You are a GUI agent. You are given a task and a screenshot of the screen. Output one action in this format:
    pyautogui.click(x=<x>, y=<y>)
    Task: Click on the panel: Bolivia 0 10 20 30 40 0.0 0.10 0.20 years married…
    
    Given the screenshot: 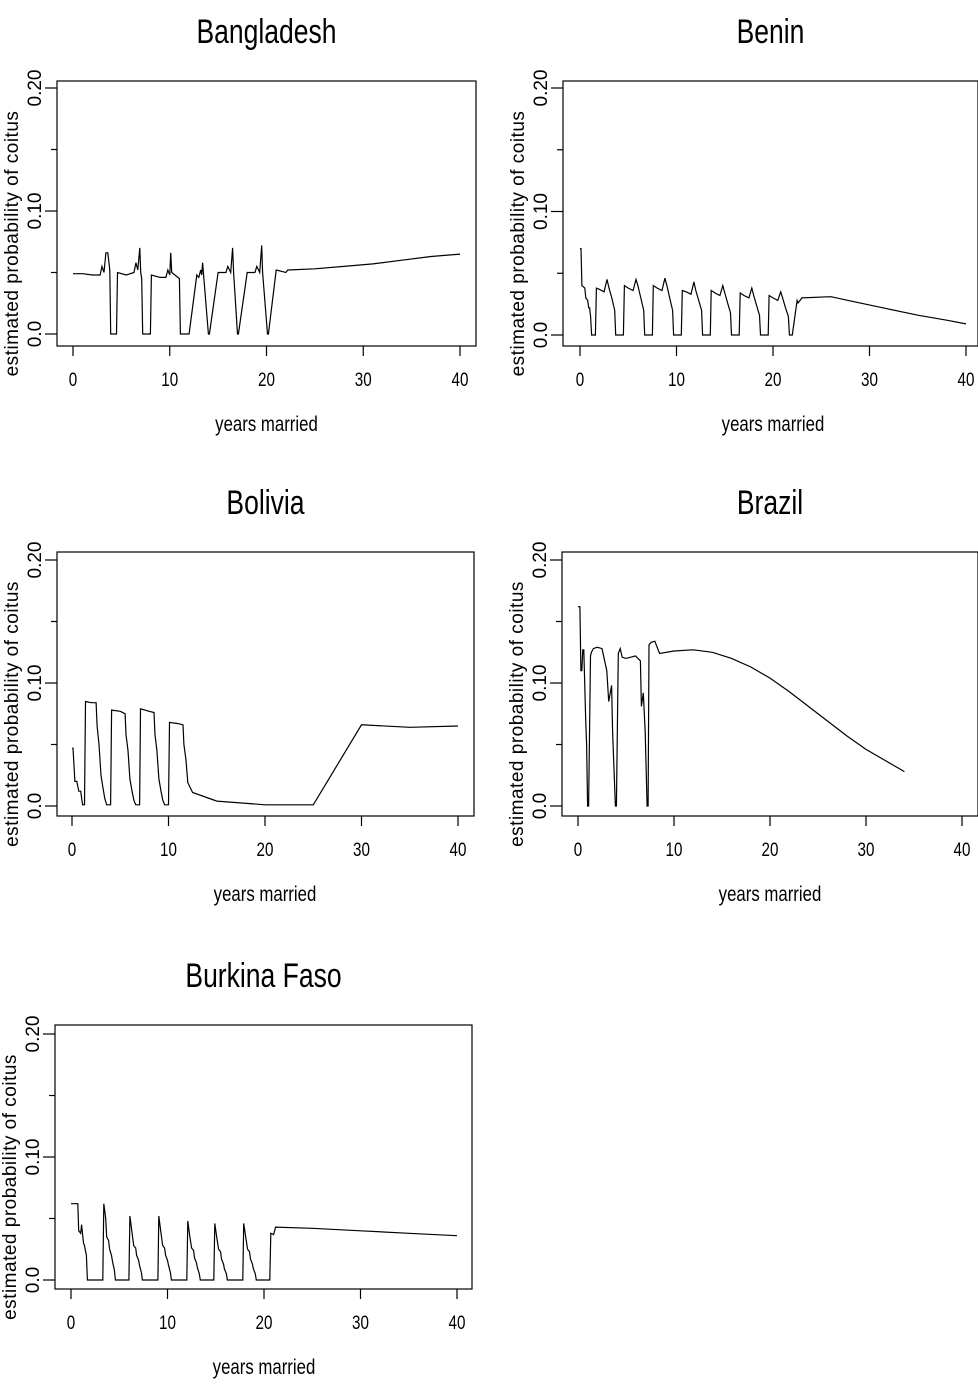 What is the action you would take?
    pyautogui.click(x=238, y=695)
    